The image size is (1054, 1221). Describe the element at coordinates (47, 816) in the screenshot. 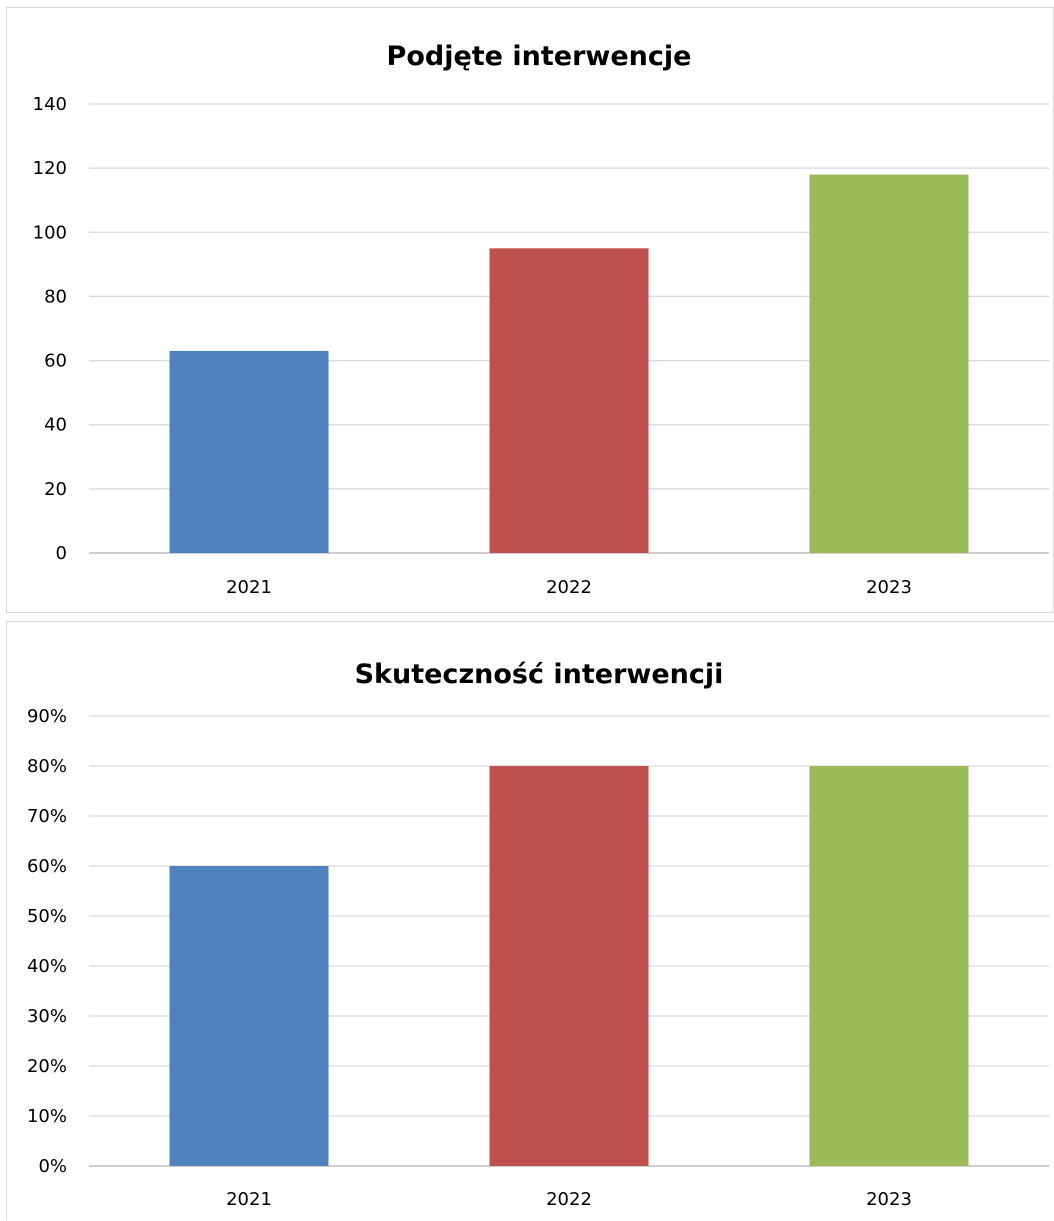

I see `y-tick-label: 70%` at that location.